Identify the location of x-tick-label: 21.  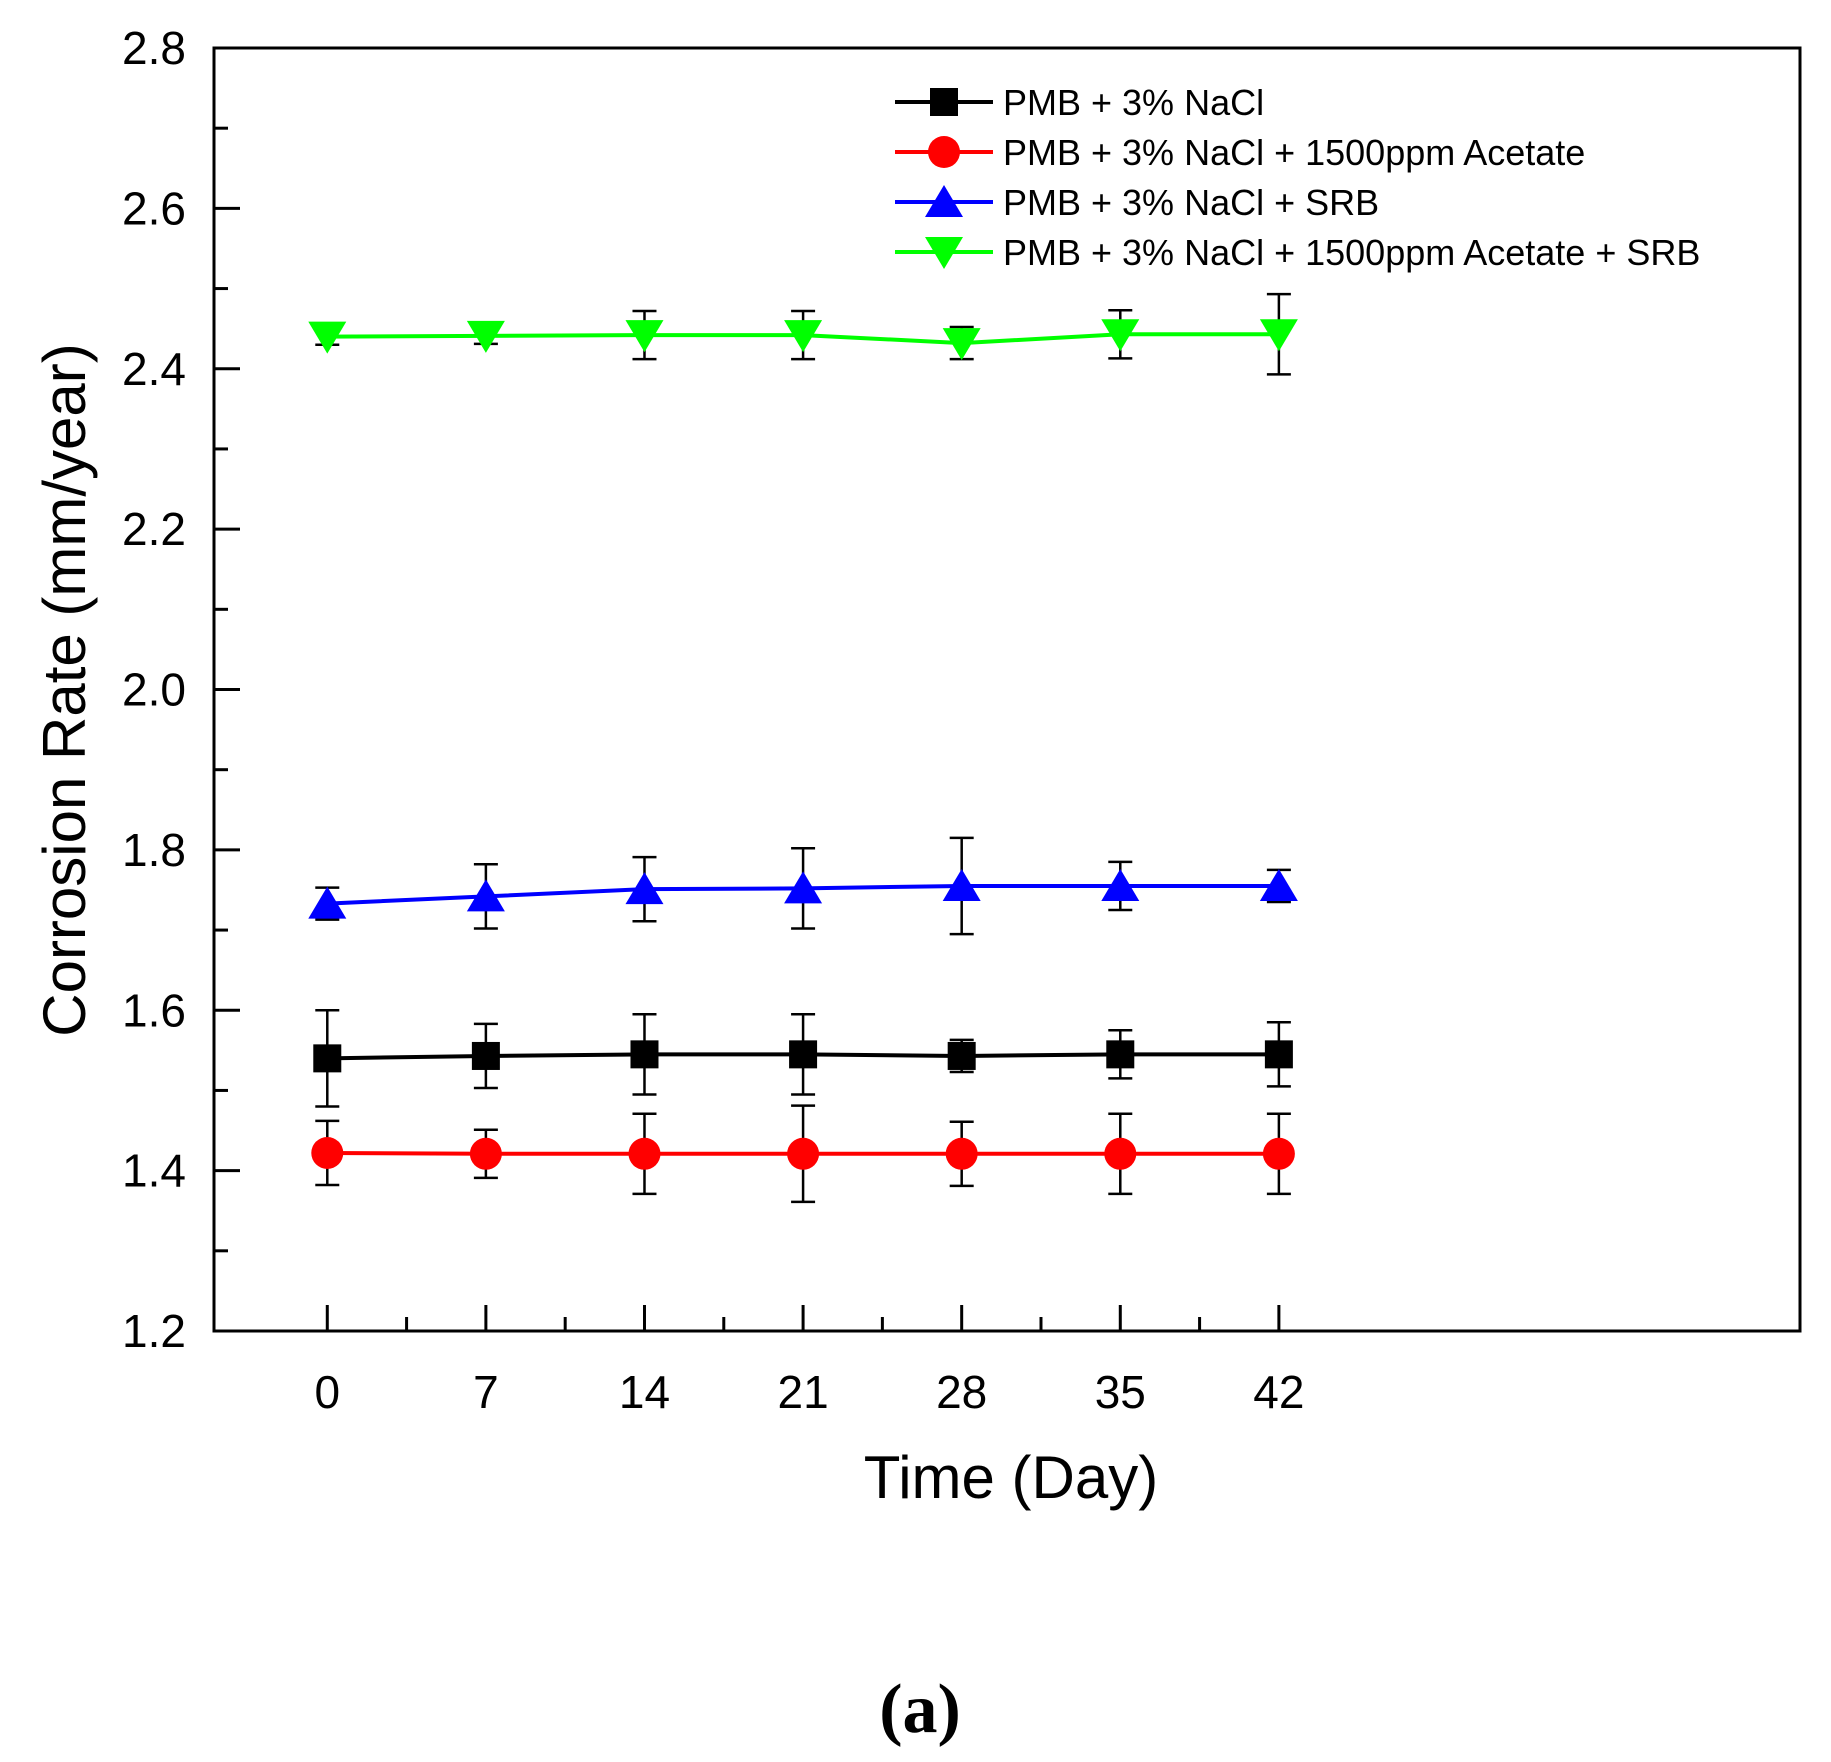
(802, 1392).